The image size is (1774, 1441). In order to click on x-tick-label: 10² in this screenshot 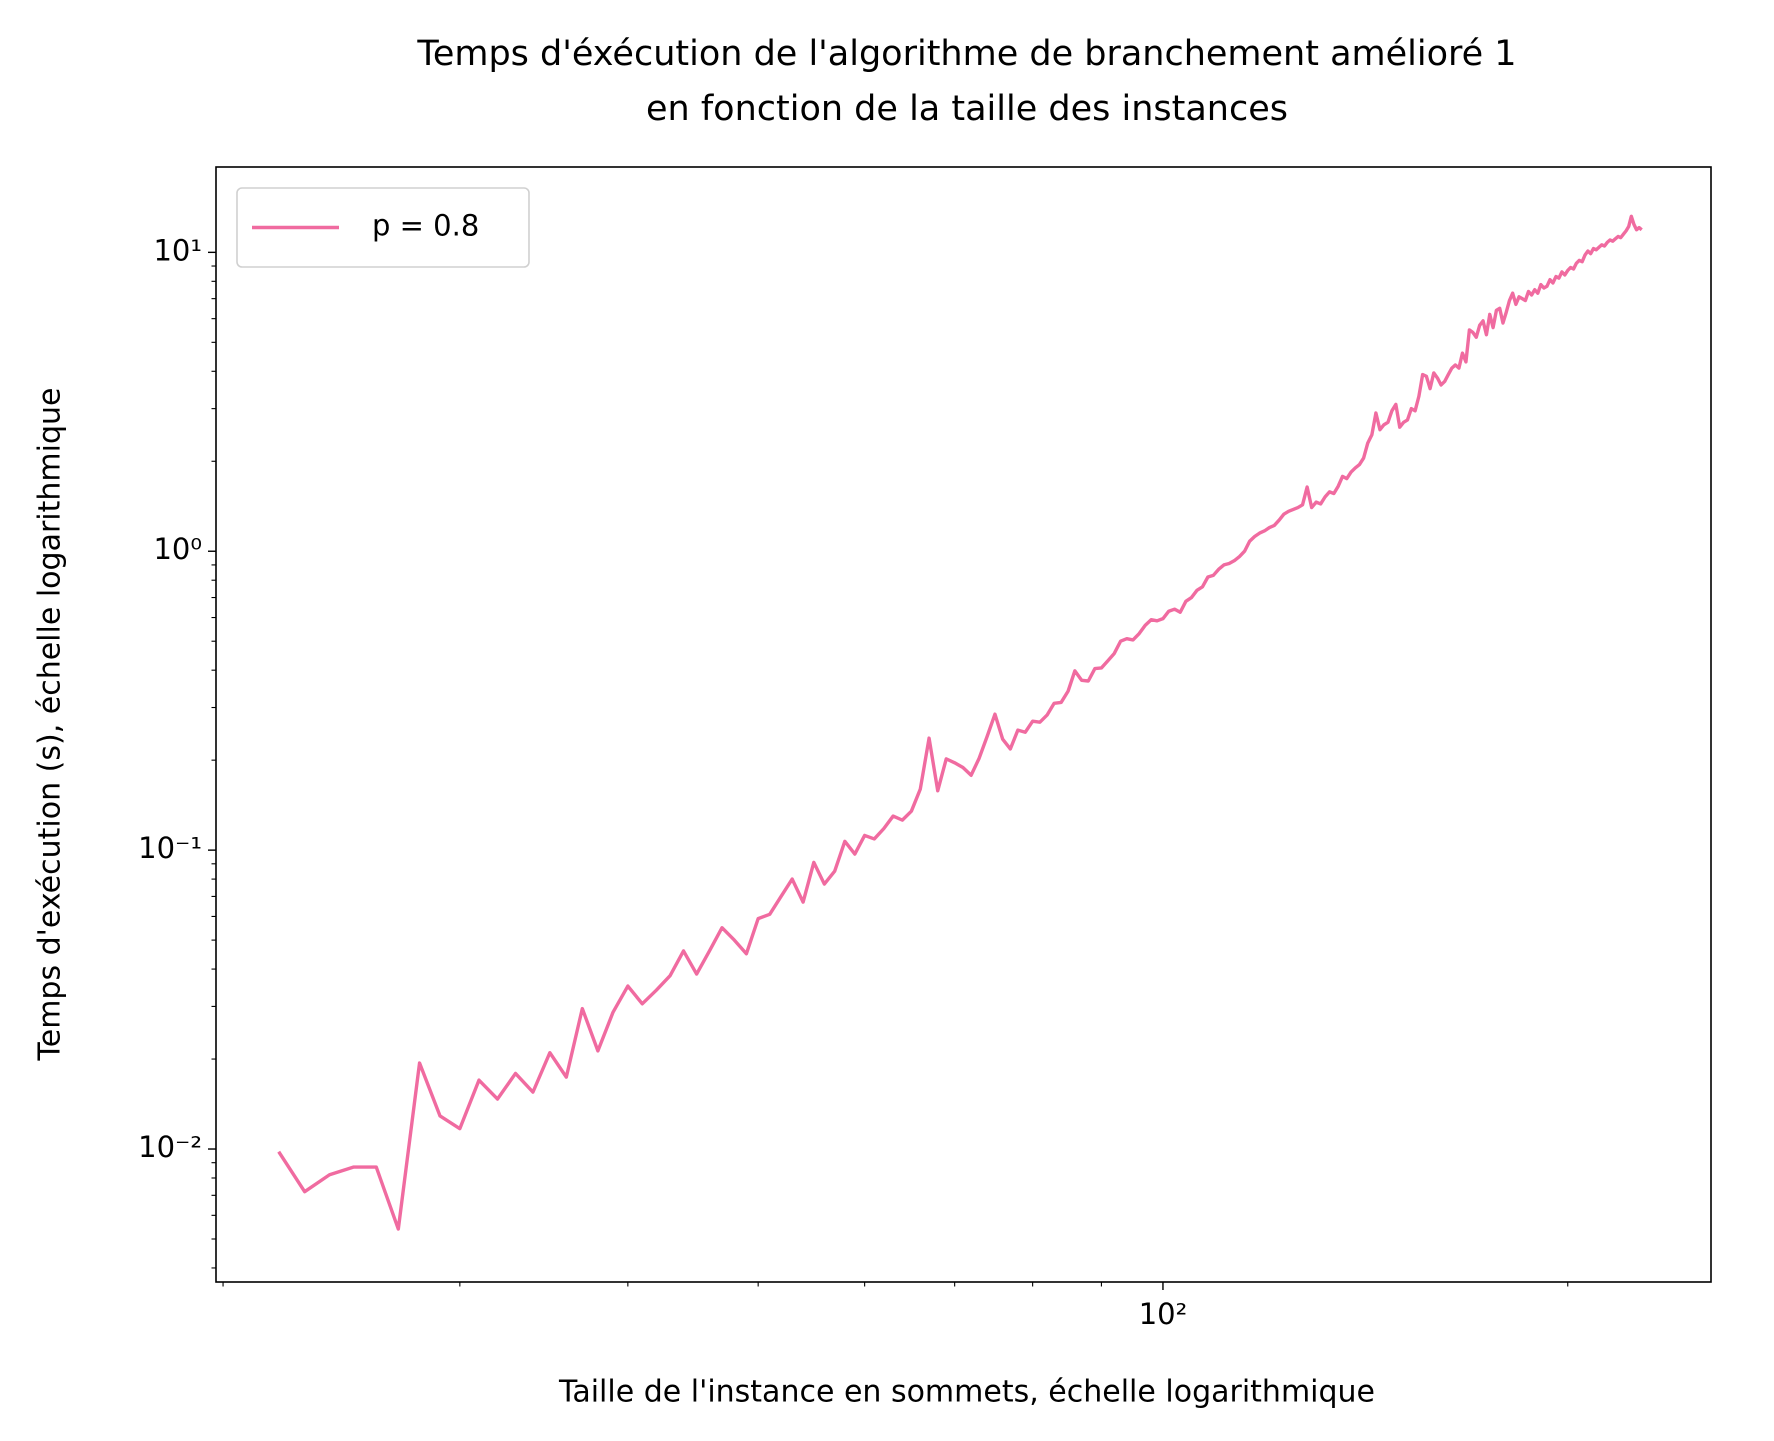, I will do `click(1163, 1314)`.